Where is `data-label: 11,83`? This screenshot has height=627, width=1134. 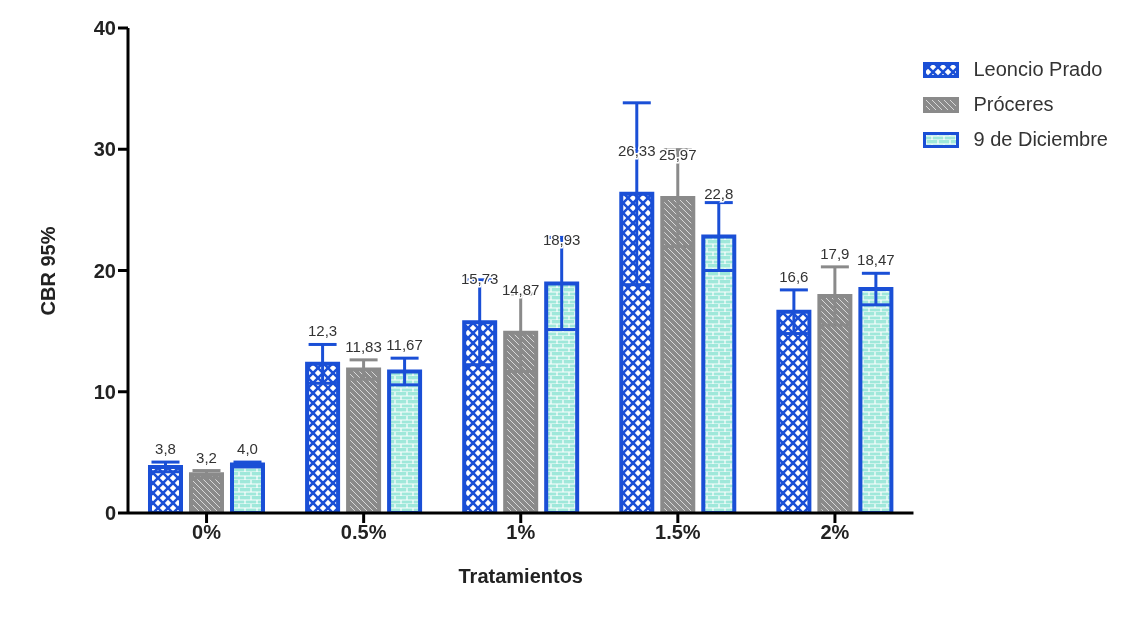 data-label: 11,83 is located at coordinates (363, 346).